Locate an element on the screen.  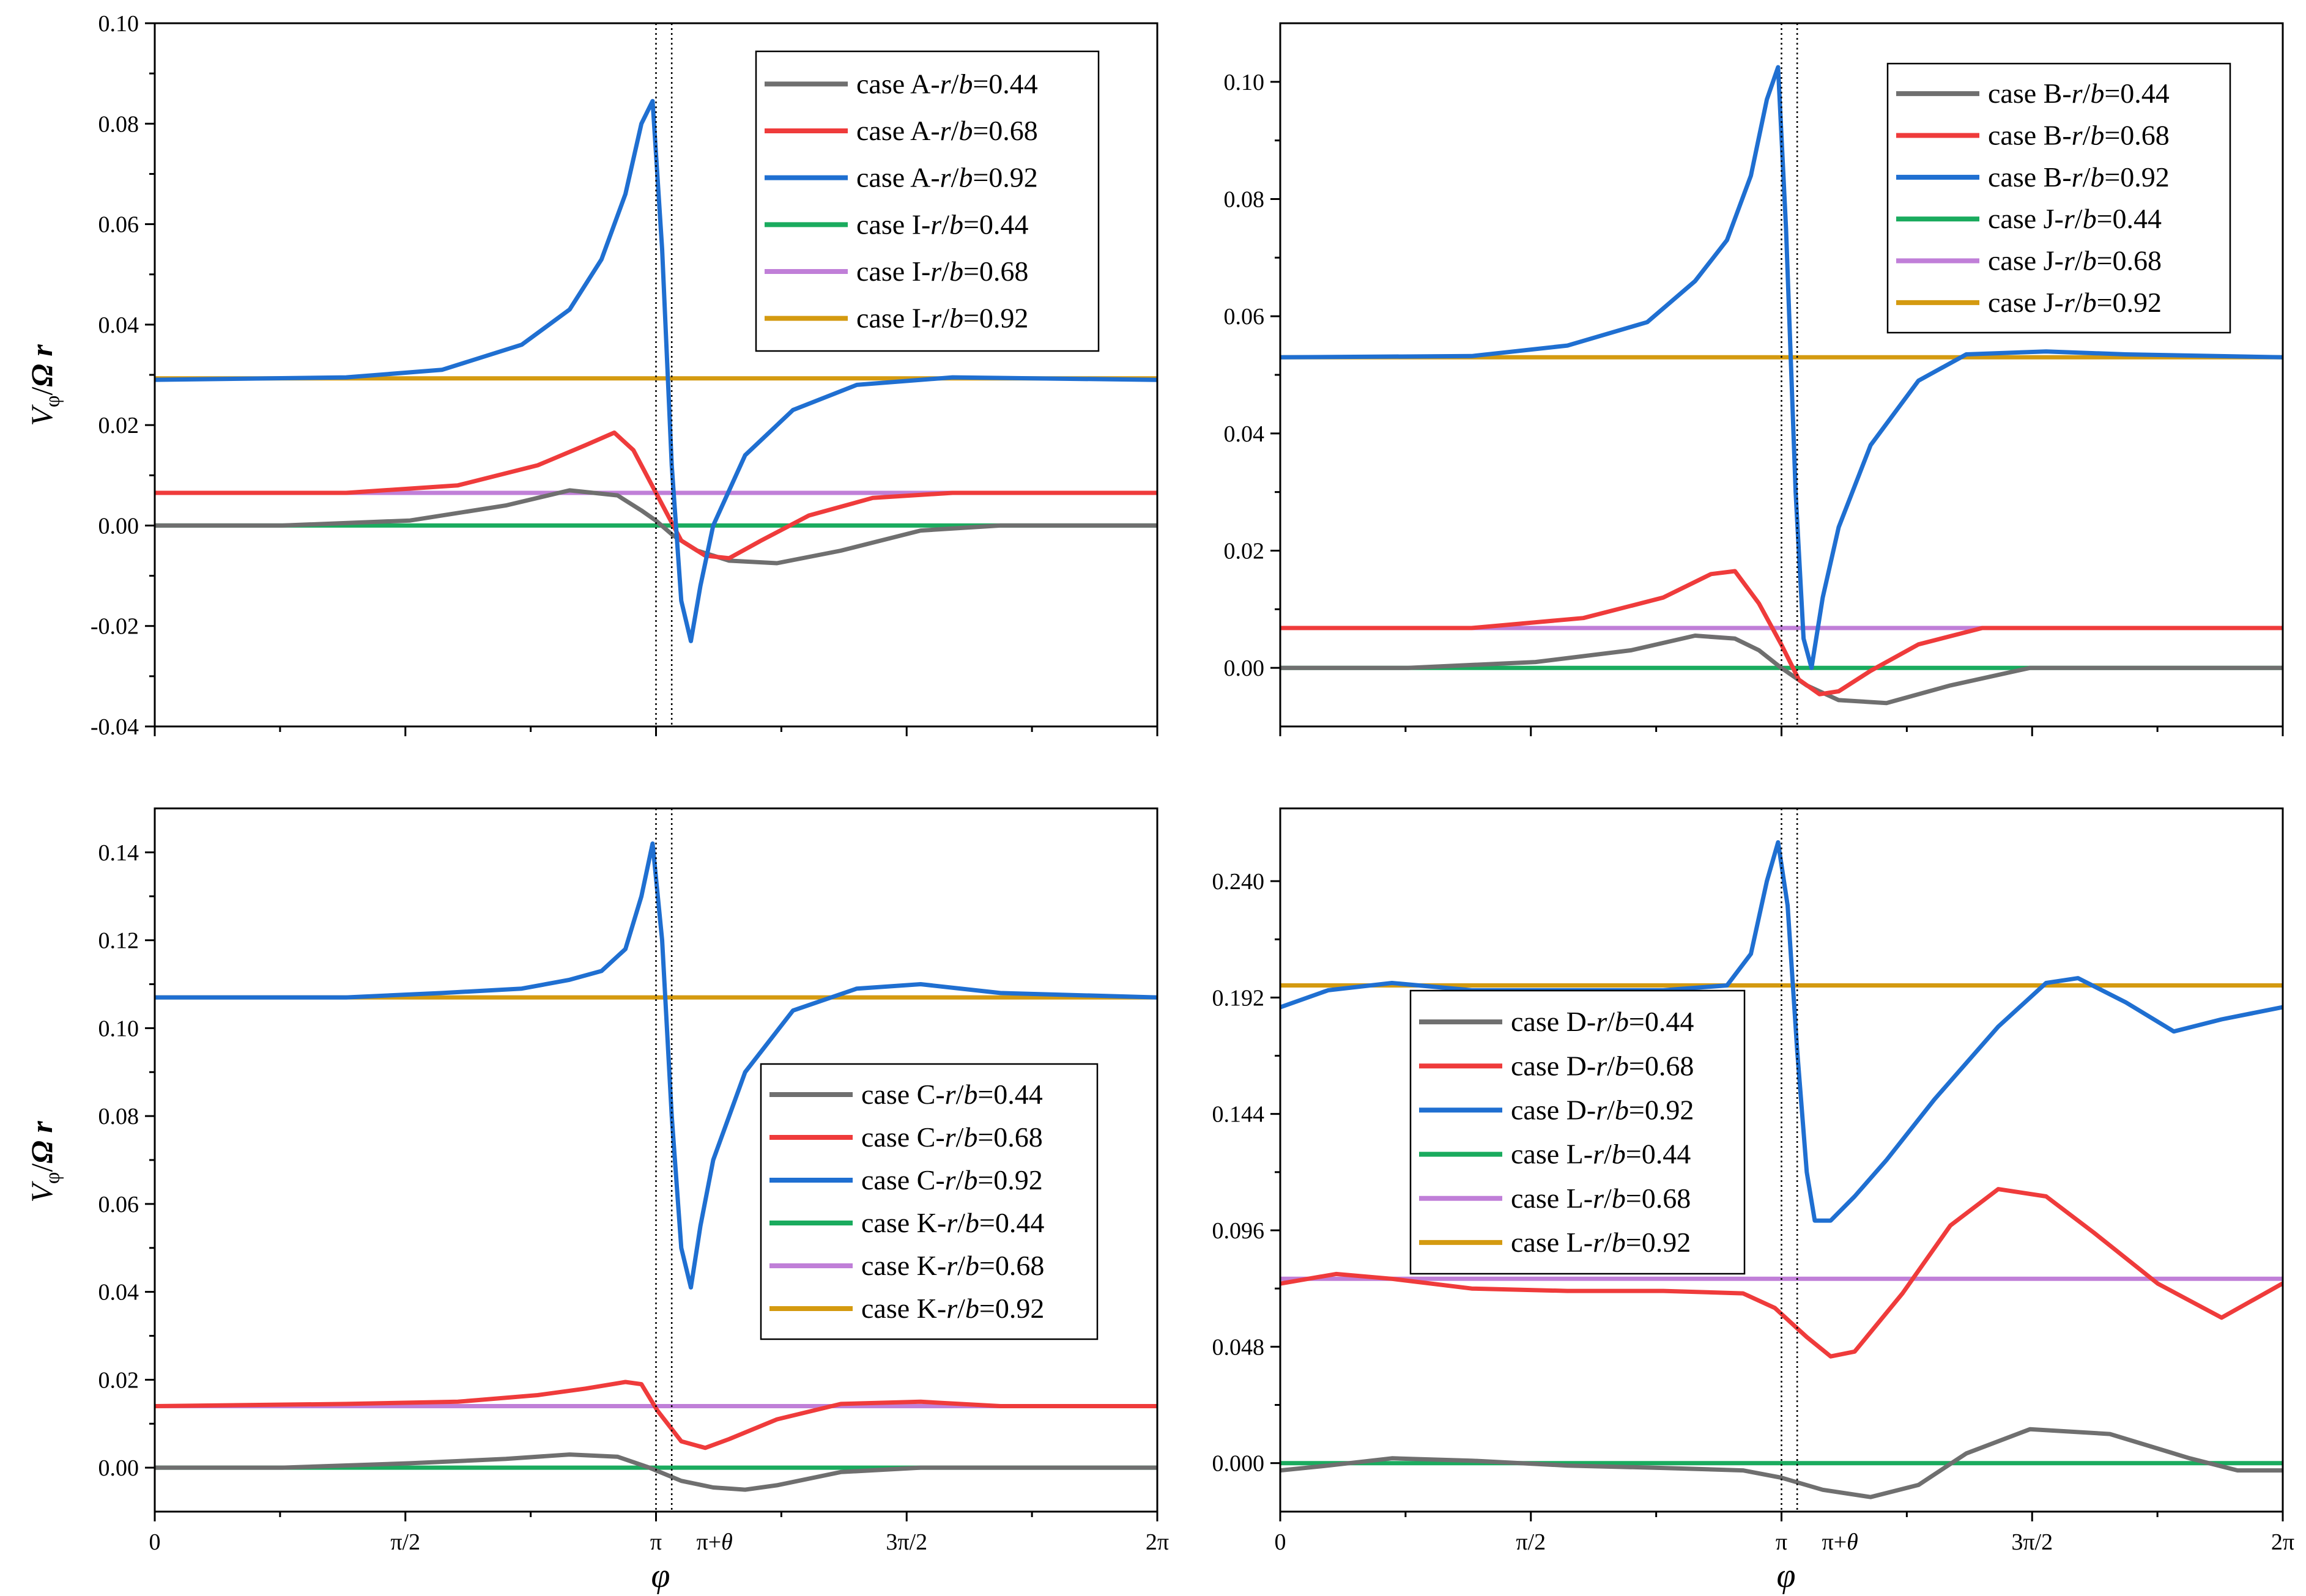
legend-label-6: case J-r/b=0.92 is located at coordinates (2075, 302).